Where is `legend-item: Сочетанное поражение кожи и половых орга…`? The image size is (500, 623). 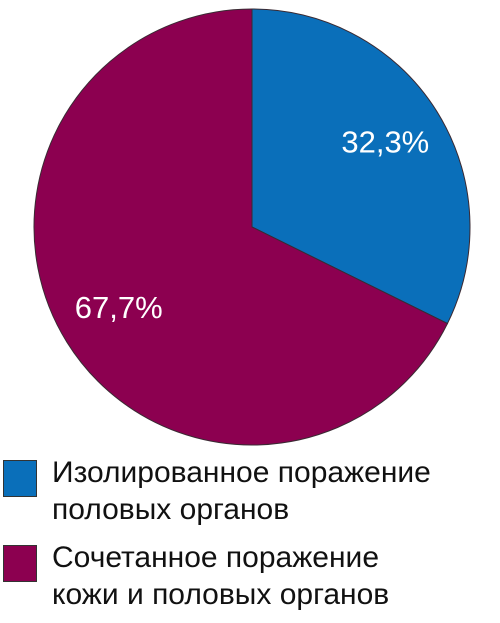
legend-item: Сочетанное поражение кожи и половых орга… is located at coordinates (250, 582).